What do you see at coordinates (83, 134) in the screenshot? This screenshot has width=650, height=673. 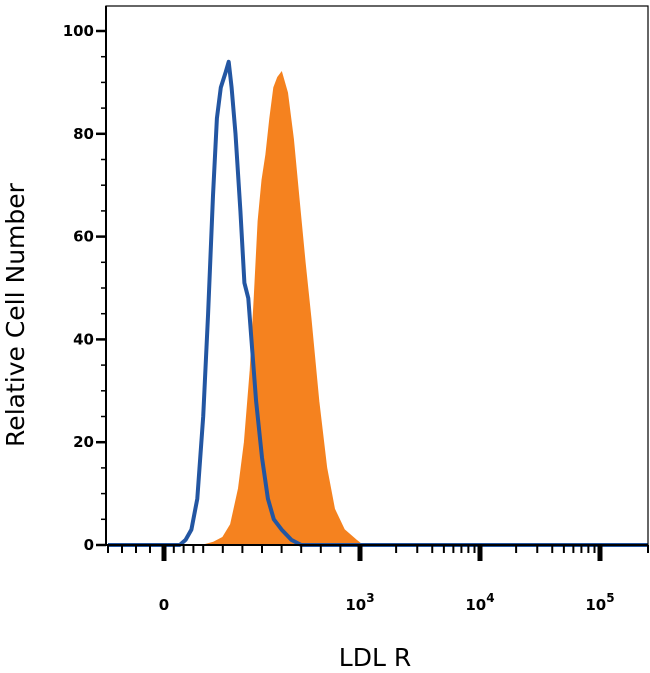 I see `y-tick-label: 80` at bounding box center [83, 134].